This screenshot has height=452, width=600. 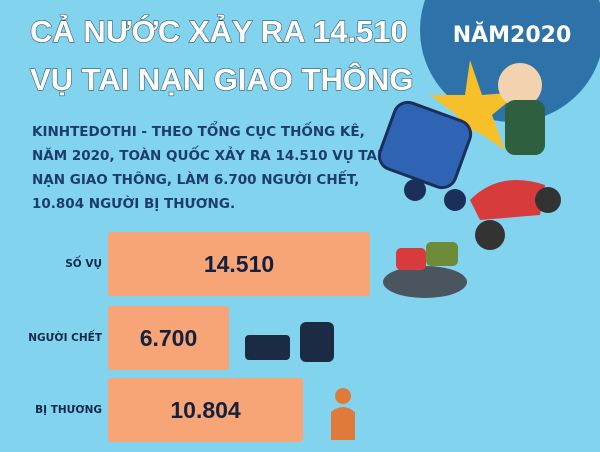 I want to click on text-line: NẠN GIAO THÔNG, LÀM 6.700 NGƯỜI CHẾT,, so click(x=195, y=178).